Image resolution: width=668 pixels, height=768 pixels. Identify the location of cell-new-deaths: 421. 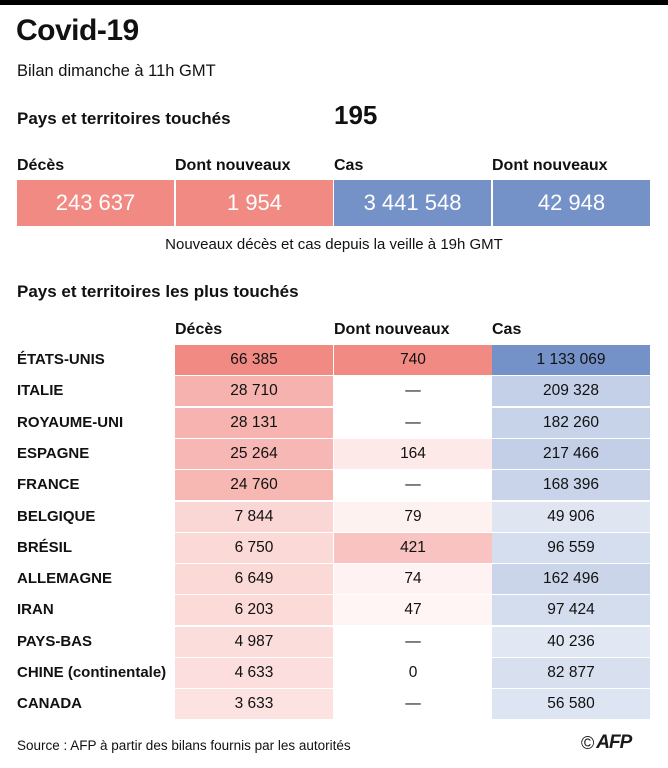
(413, 547).